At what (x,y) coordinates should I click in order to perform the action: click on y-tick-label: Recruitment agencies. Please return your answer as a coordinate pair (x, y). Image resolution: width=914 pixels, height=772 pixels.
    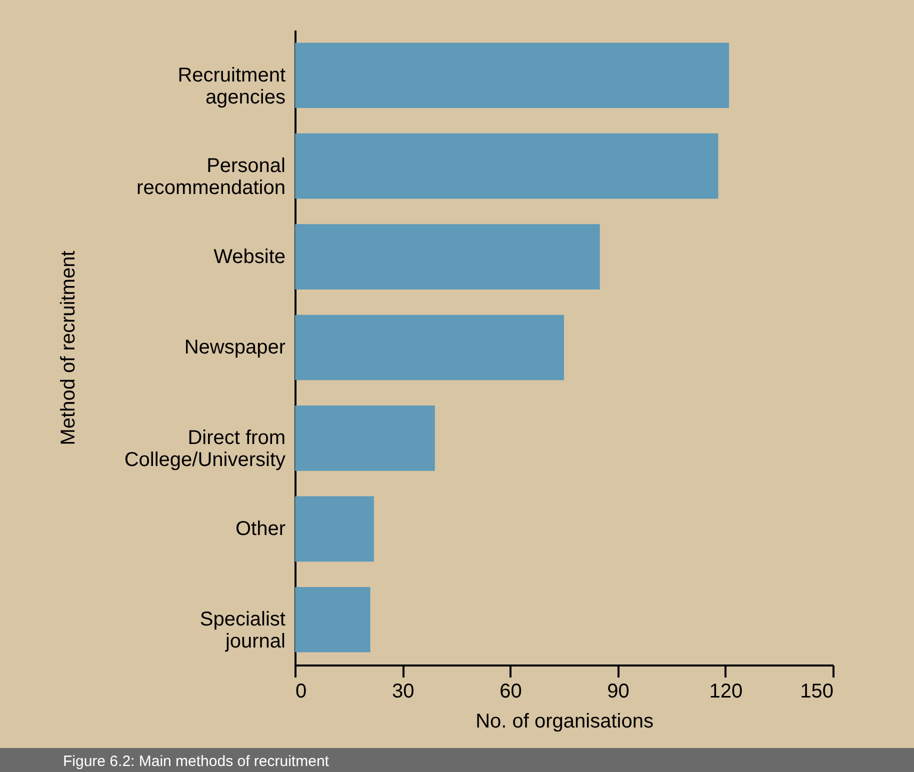
    Looking at the image, I should click on (232, 86).